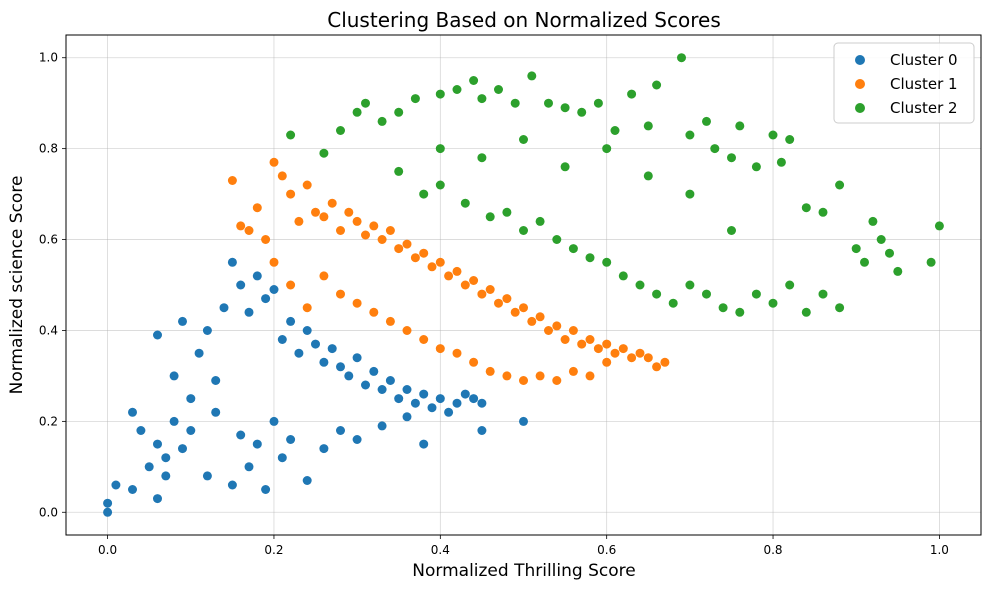  What do you see at coordinates (48, 149) in the screenshot?
I see `y-tick-label: 0.8` at bounding box center [48, 149].